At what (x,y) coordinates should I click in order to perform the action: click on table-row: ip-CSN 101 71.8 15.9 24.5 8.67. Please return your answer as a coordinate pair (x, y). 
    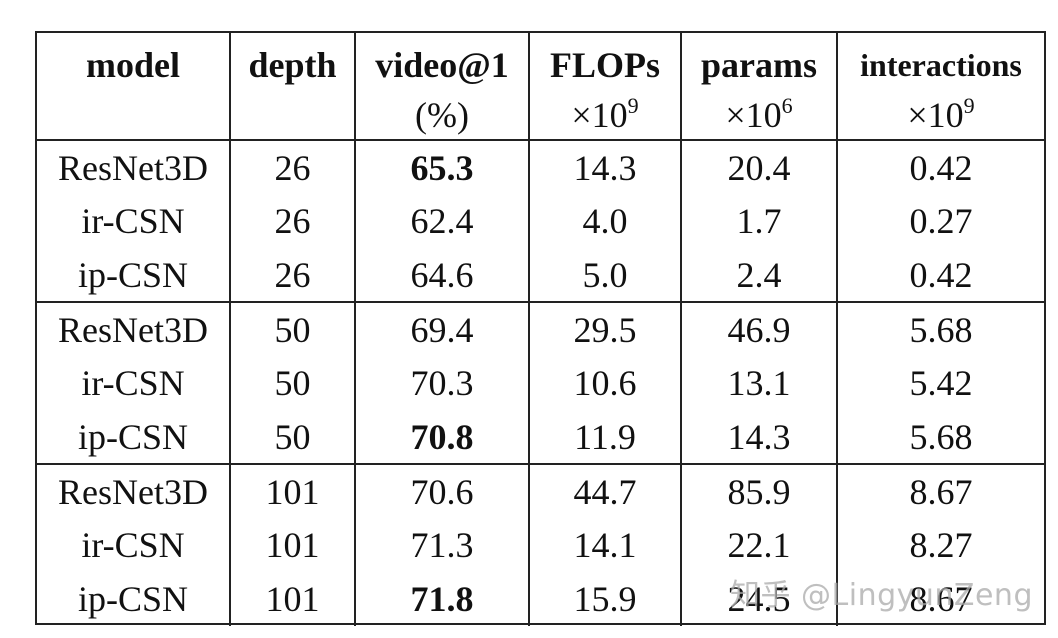
    Looking at the image, I should click on (540, 599).